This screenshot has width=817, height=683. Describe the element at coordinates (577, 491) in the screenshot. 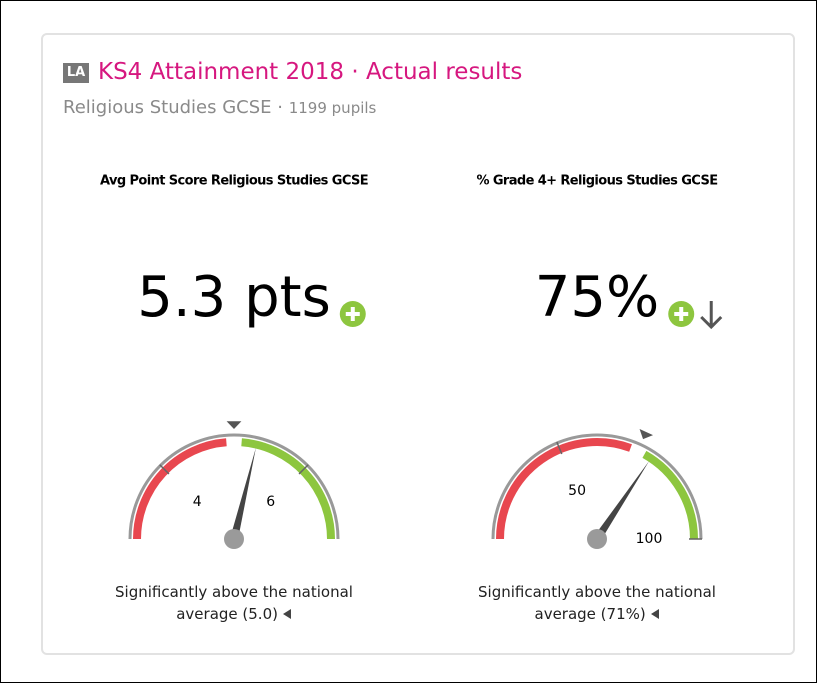

I see `tick-label: 50` at that location.